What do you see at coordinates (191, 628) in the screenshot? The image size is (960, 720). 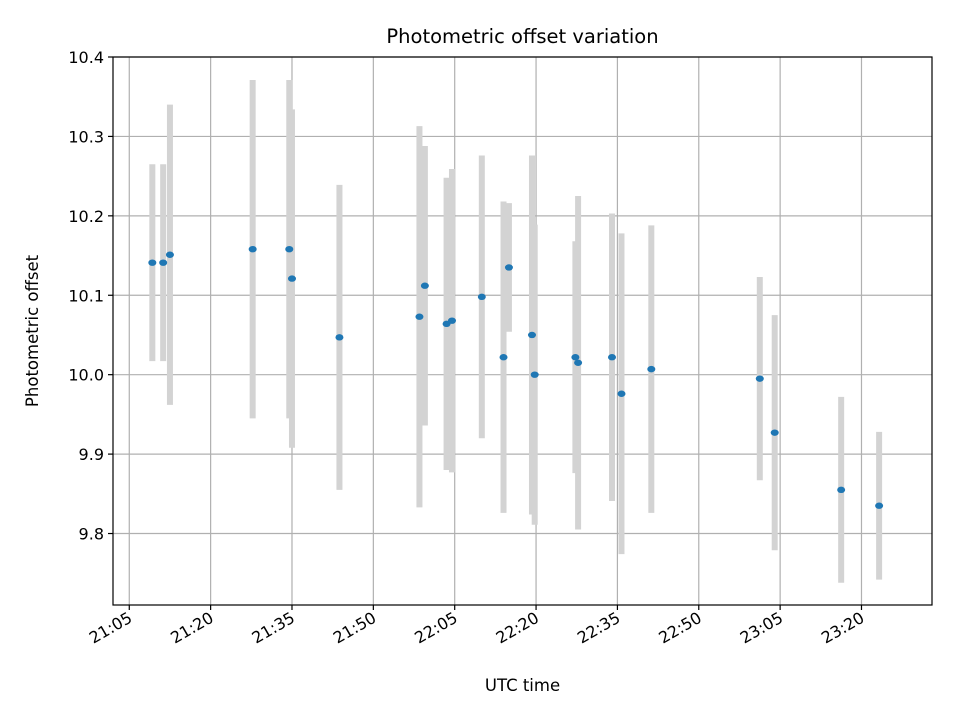 I see `x-tick-label: 21:20` at bounding box center [191, 628].